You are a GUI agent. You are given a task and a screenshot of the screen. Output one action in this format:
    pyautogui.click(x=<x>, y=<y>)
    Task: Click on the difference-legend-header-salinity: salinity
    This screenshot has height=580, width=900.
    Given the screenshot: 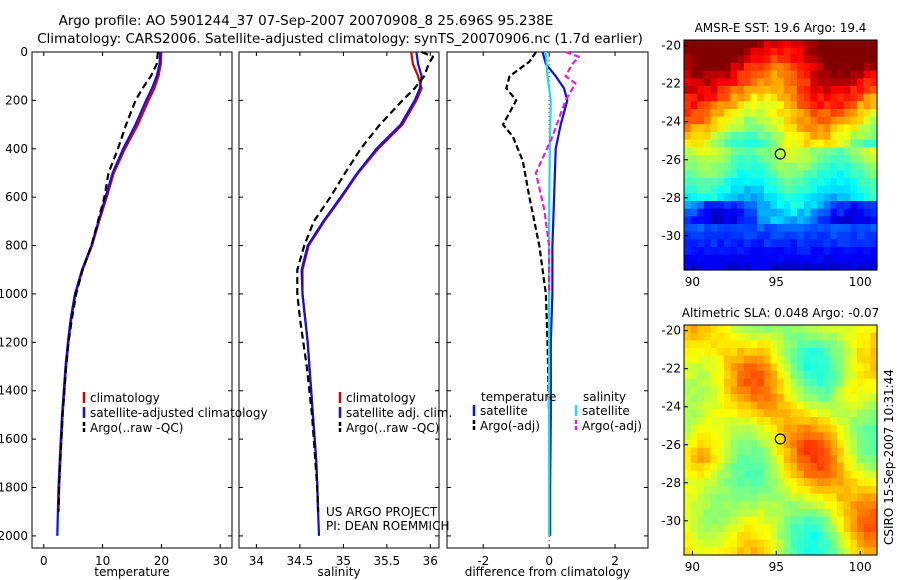 What is the action you would take?
    pyautogui.click(x=604, y=397)
    